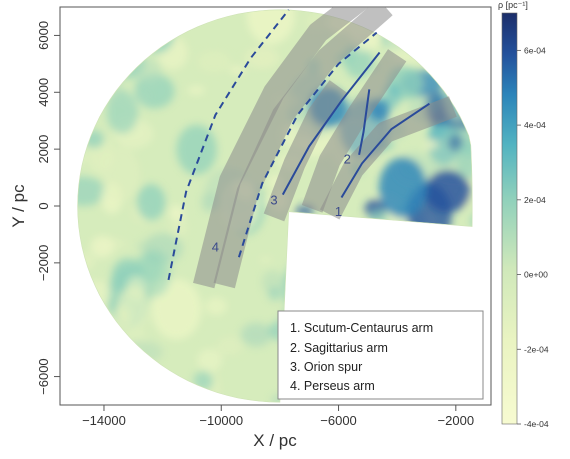 Image resolution: width=570 pixels, height=459 pixels. I want to click on y-tick-label: −6000, so click(43, 376).